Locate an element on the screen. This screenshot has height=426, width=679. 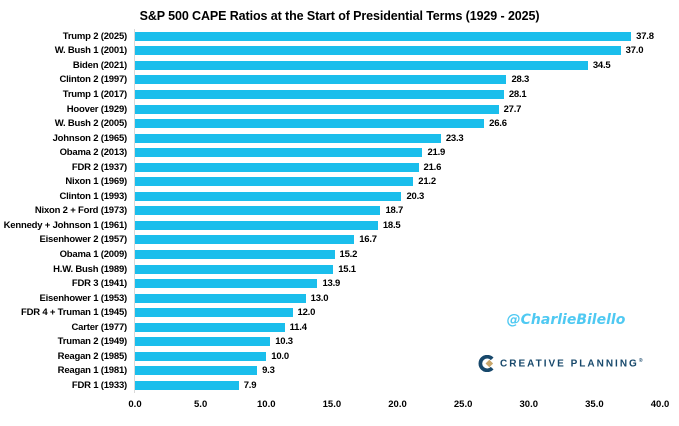
x-axis-tick-label: 5.0 is located at coordinates (201, 404).